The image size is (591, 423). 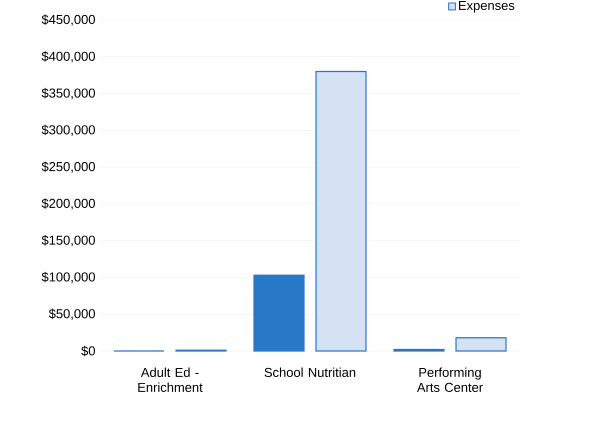 I want to click on y-tick-label: $350,000, so click(x=68, y=94).